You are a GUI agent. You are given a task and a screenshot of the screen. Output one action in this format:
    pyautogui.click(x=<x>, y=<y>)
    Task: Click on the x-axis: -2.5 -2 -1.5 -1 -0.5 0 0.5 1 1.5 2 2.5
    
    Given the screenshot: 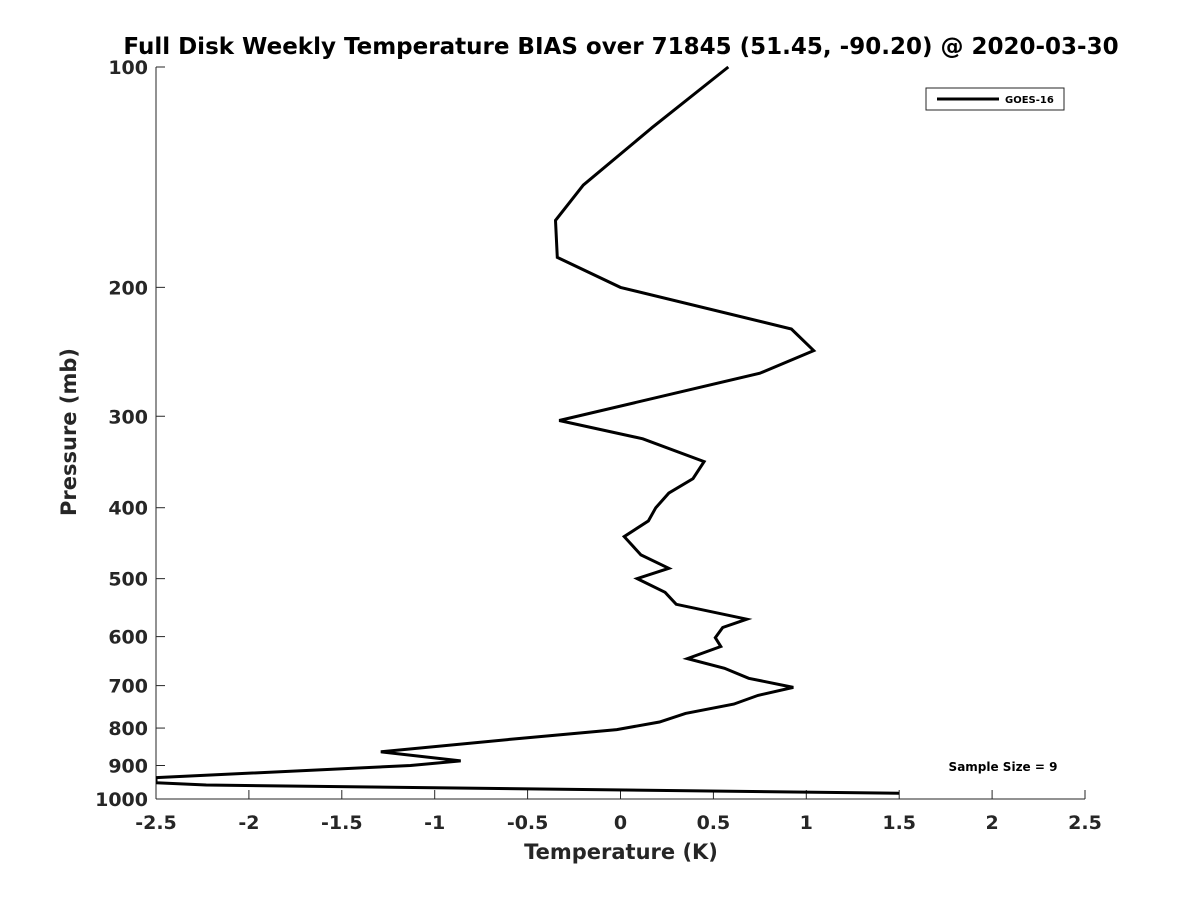 What is the action you would take?
    pyautogui.click(x=618, y=812)
    